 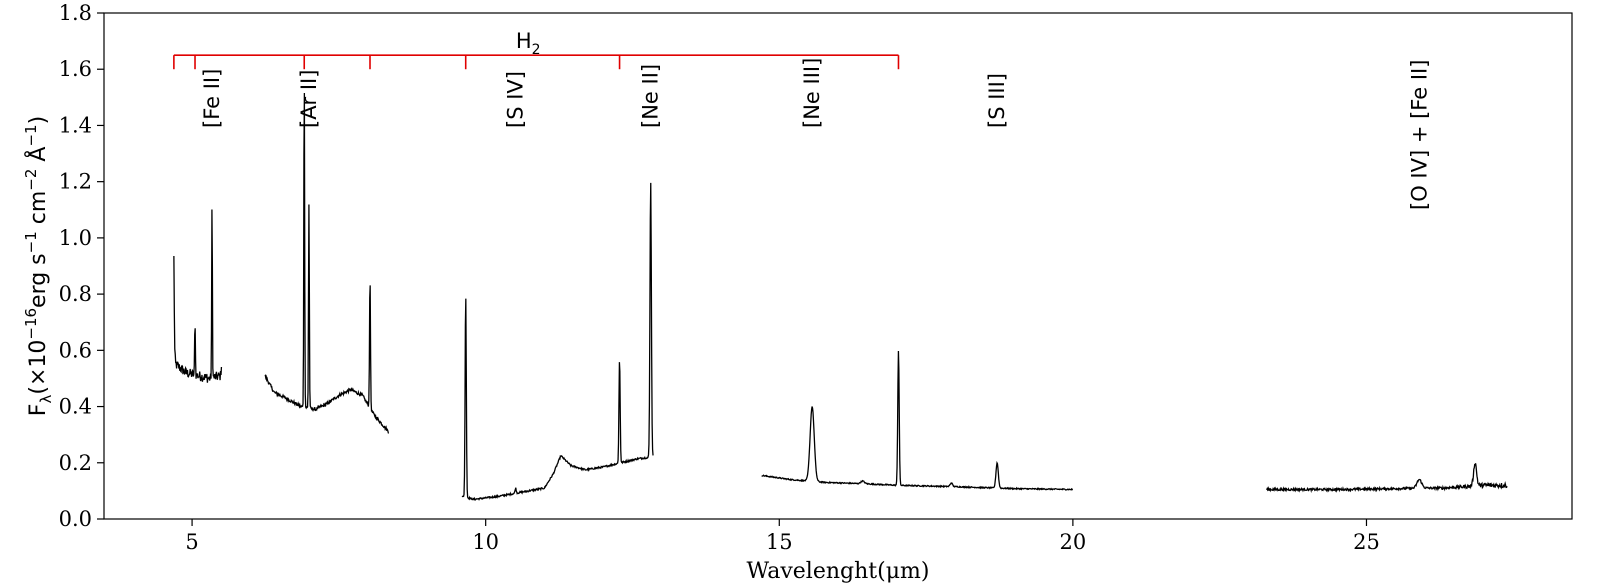 What do you see at coordinates (326, 263) in the screenshot?
I see `spectrum-segment-ch1B` at bounding box center [326, 263].